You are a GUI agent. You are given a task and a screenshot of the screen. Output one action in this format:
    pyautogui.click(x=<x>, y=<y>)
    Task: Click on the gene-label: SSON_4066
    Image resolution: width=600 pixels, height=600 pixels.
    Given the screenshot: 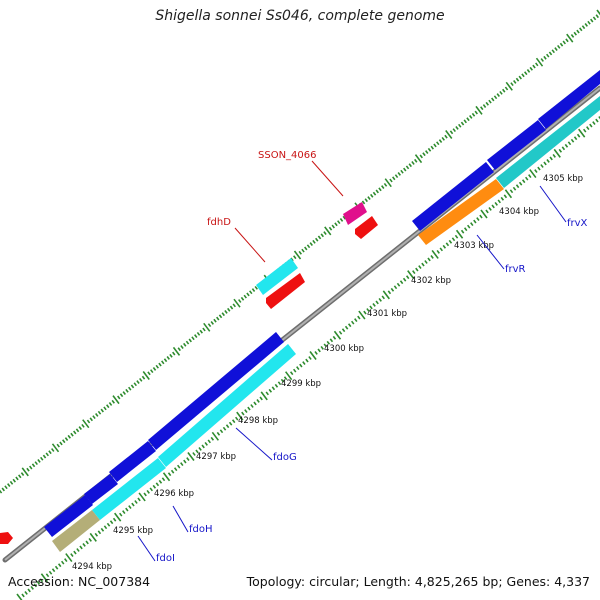 What is the action you would take?
    pyautogui.click(x=287, y=155)
    